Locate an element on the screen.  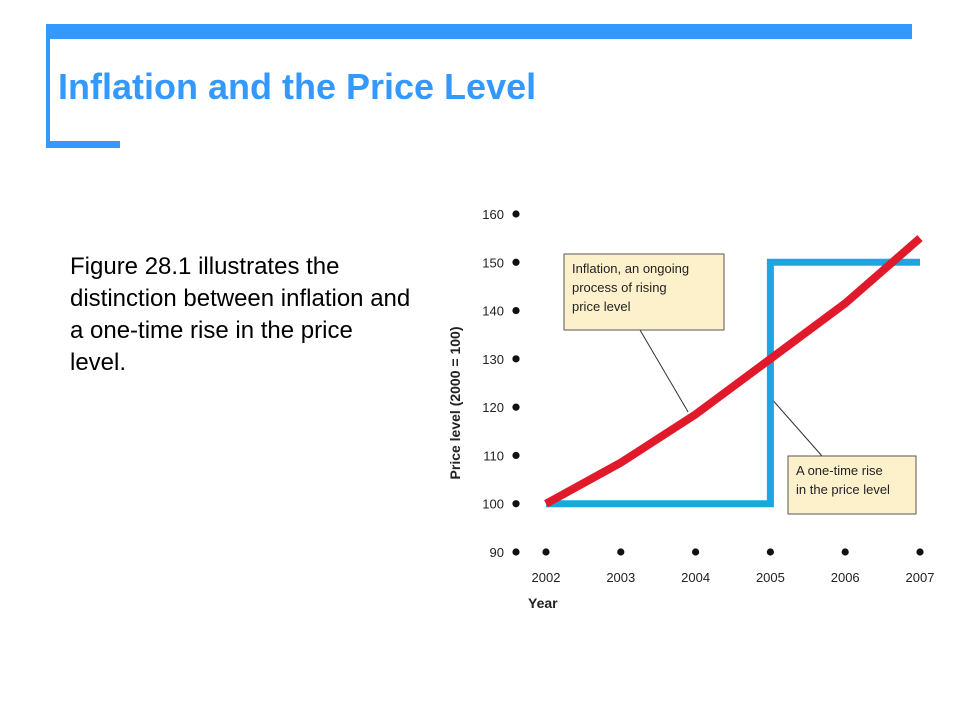
callout-text: in the price level is located at coordinates (843, 489).